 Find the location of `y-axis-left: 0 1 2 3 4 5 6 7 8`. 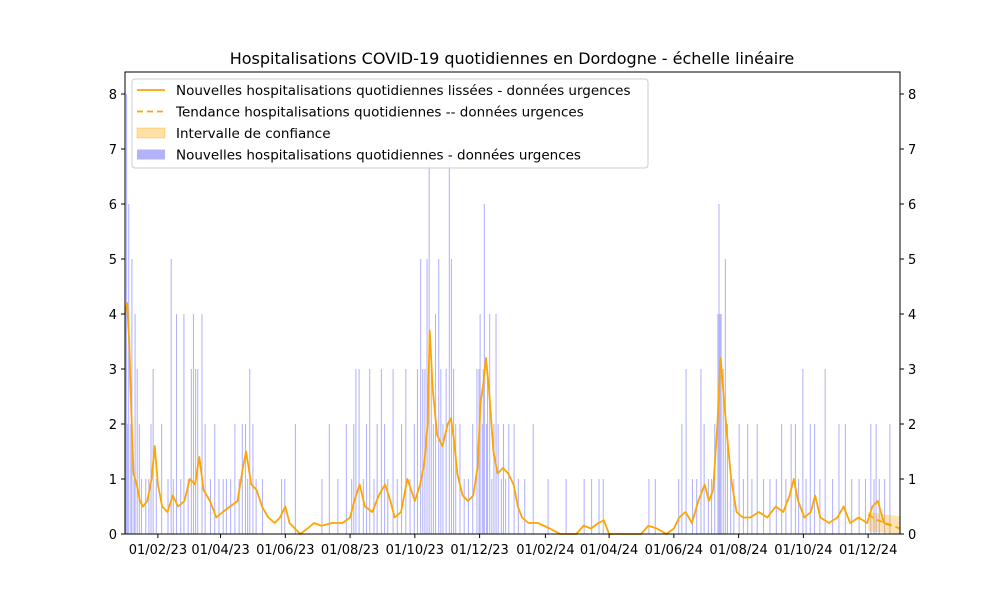

y-axis-left: 0 1 2 3 4 5 6 7 8 is located at coordinates (117, 315).